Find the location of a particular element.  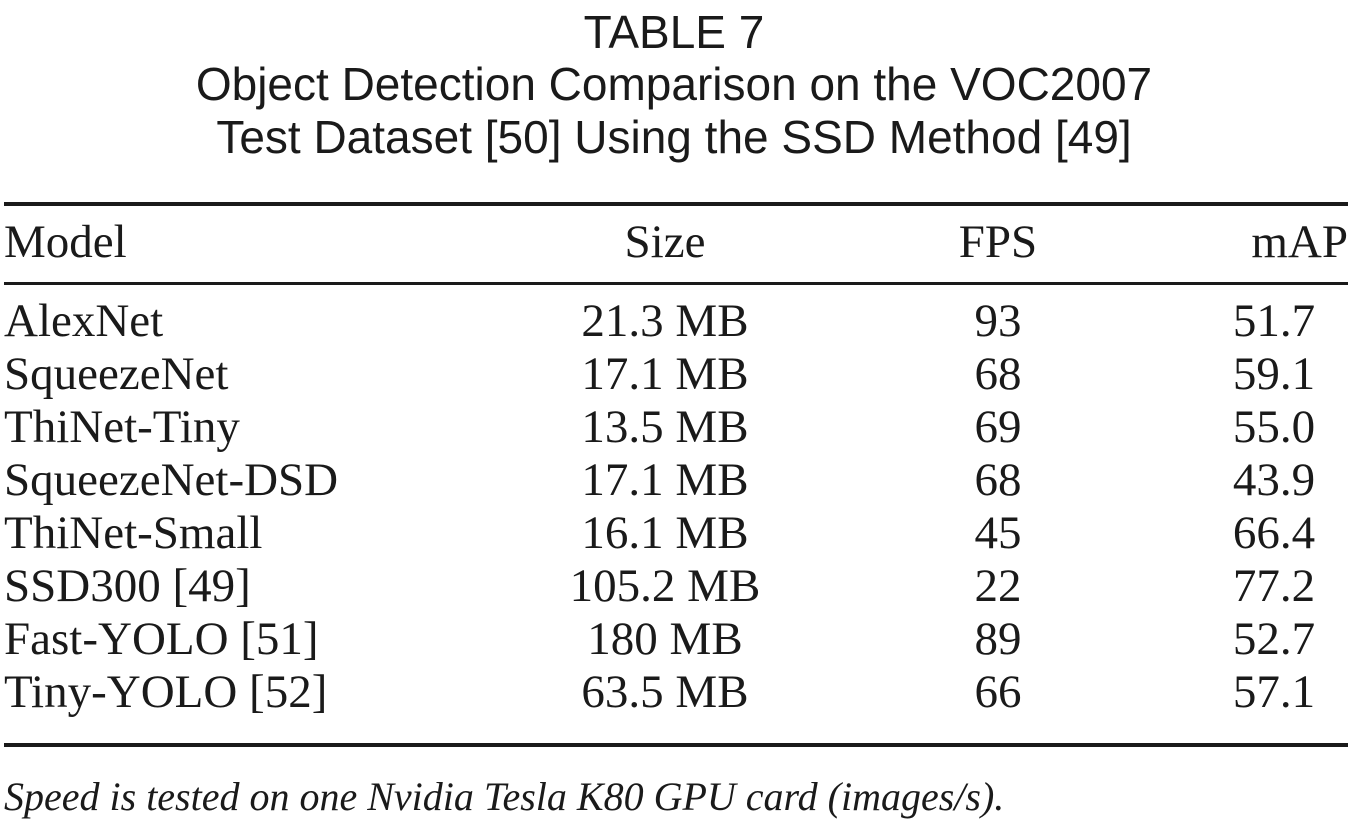

cell-size: 16.1 MB is located at coordinates (665, 533).